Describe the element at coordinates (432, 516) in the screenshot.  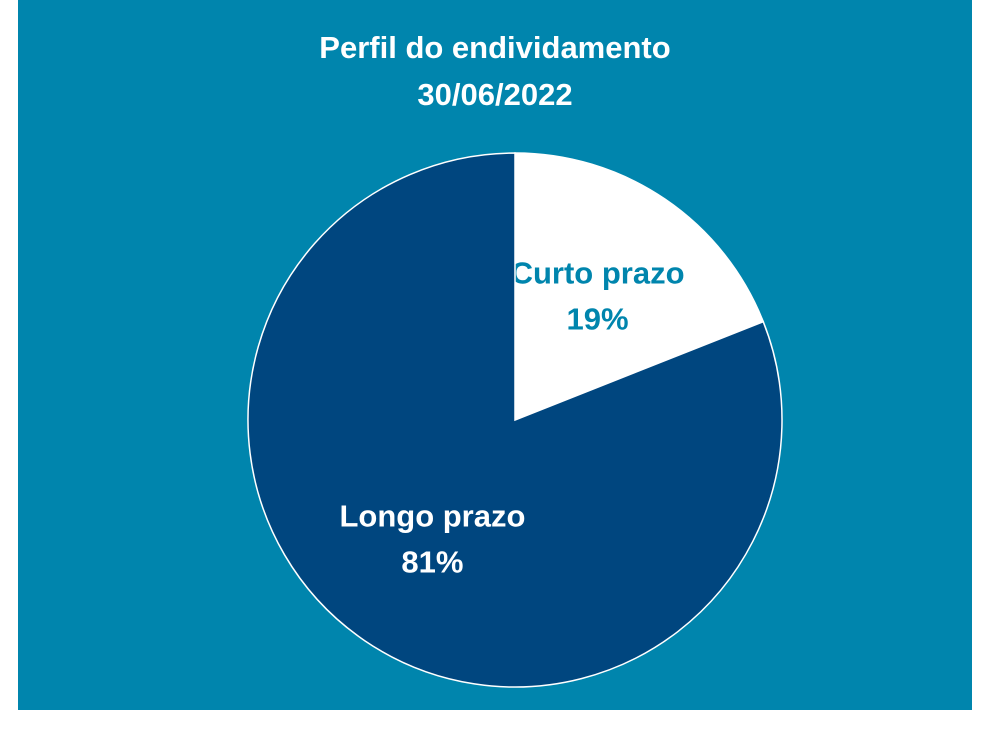
I see `slice-label: Longo prazo` at that location.